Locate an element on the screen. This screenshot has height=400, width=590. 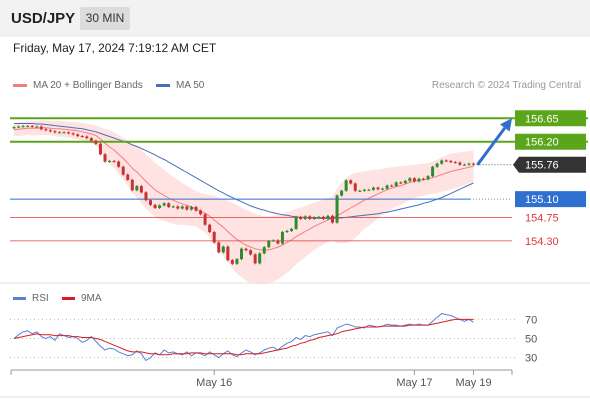
legend-ma20: MA 20 + Bollinger Bands is located at coordinates (78, 85).